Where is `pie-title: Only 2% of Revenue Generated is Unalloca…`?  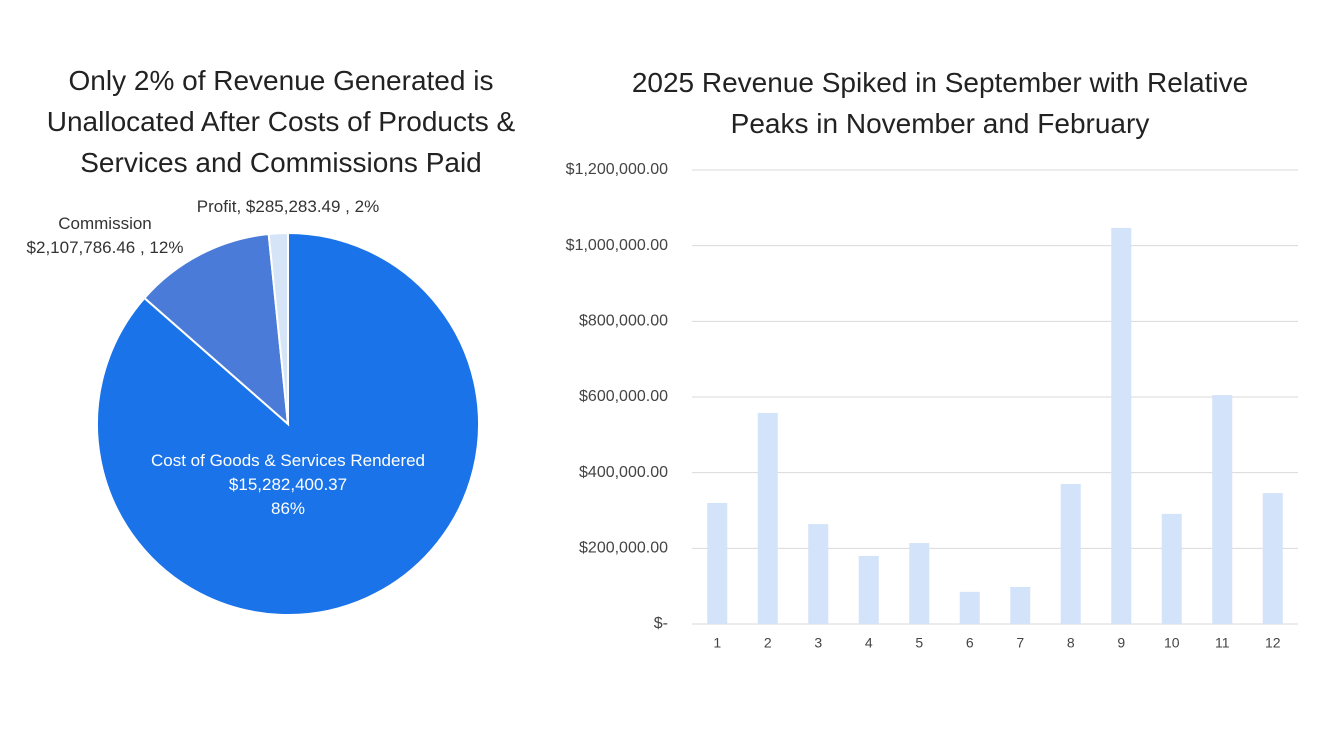
pie-title: Only 2% of Revenue Generated is Unalloca… is located at coordinates (281, 121).